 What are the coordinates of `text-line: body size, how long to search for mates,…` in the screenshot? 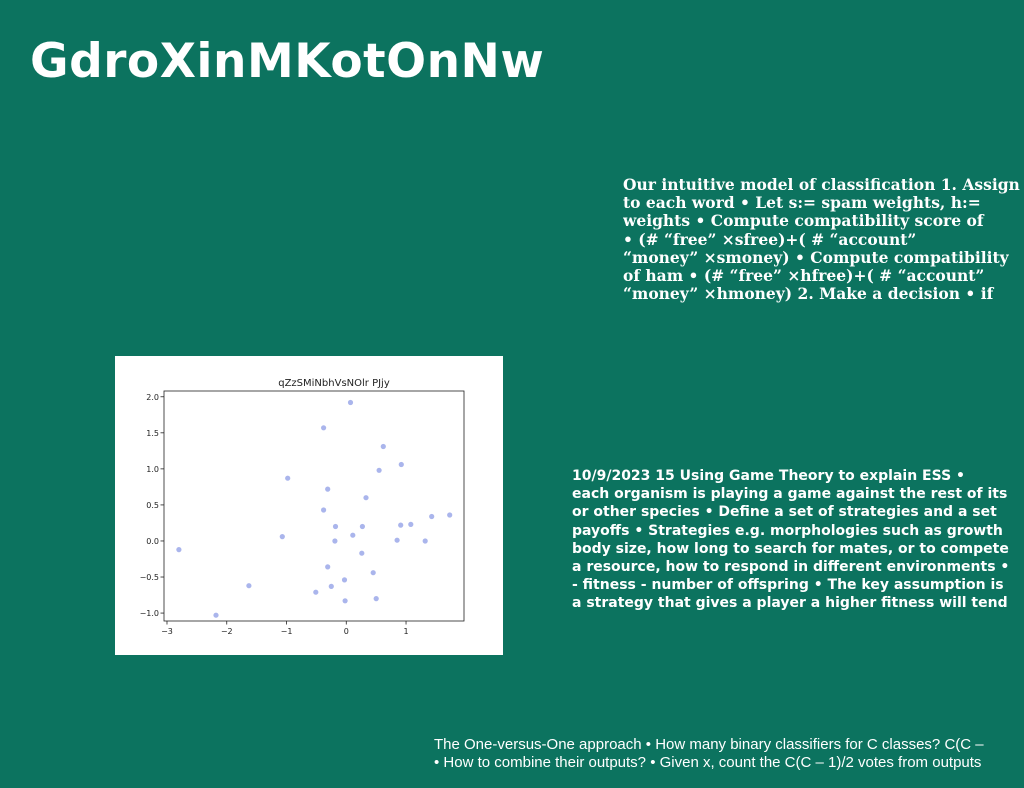 It's located at (790, 548).